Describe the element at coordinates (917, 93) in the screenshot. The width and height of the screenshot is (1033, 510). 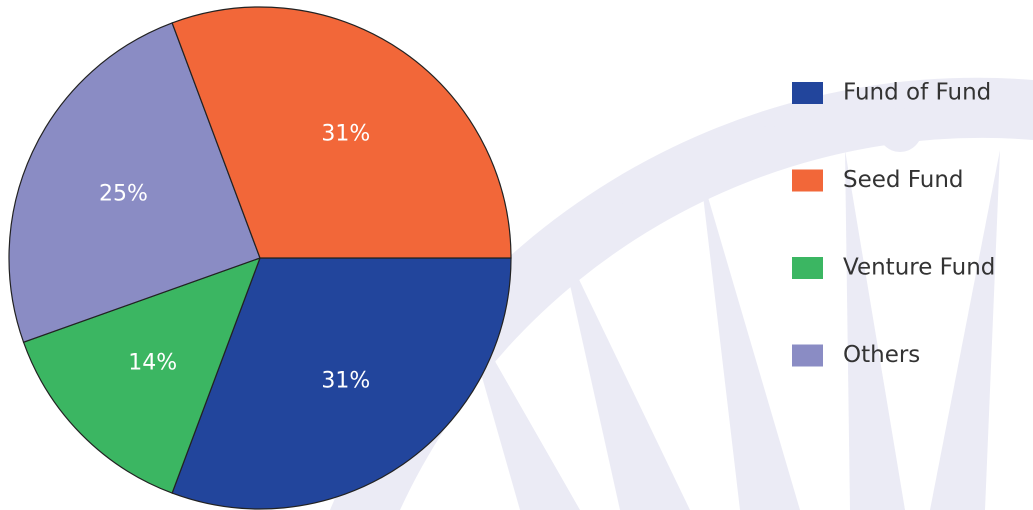
I see `legend-label: Fund of Fund` at that location.